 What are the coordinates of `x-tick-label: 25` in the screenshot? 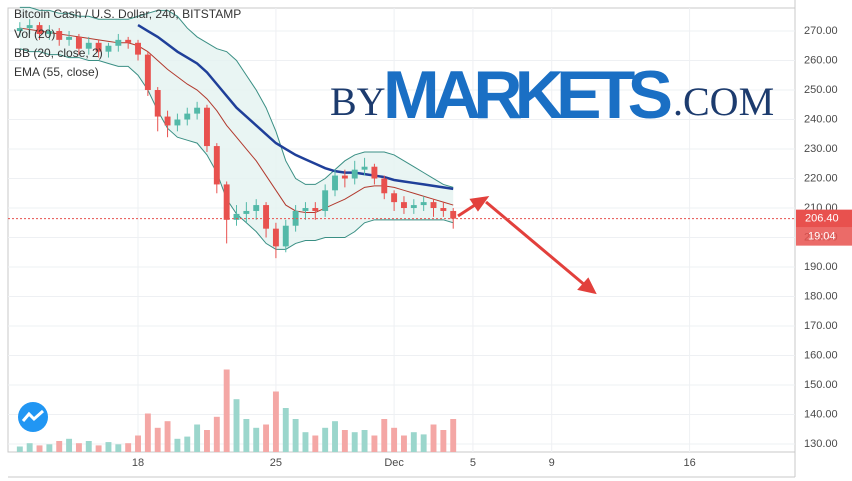 It's located at (276, 463).